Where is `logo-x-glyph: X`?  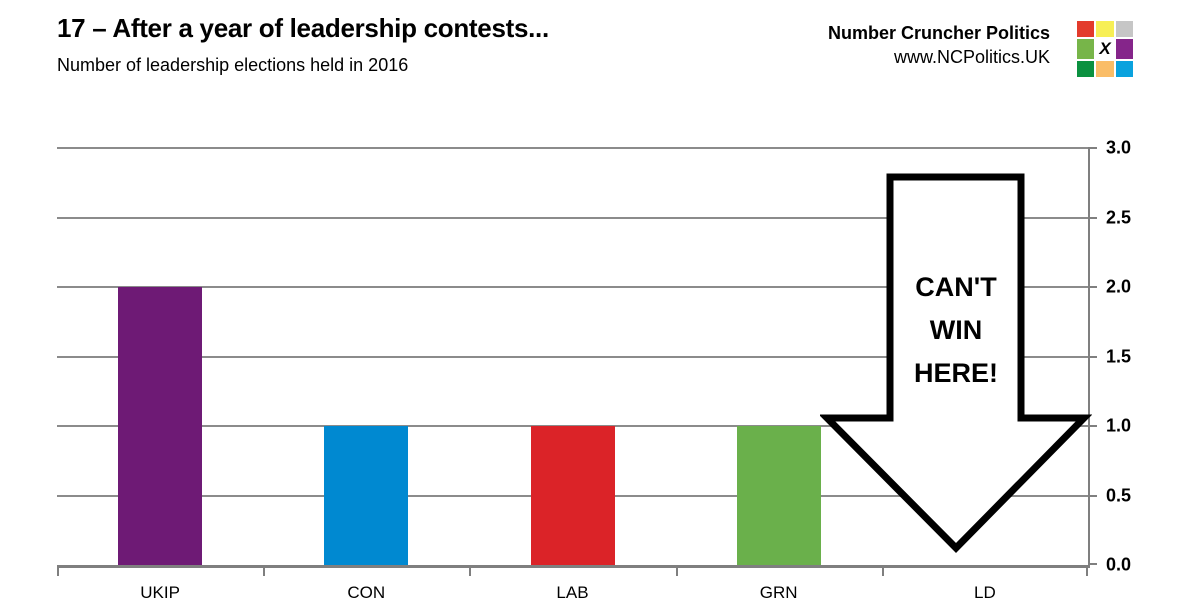
logo-x-glyph: X is located at coordinates (1105, 48).